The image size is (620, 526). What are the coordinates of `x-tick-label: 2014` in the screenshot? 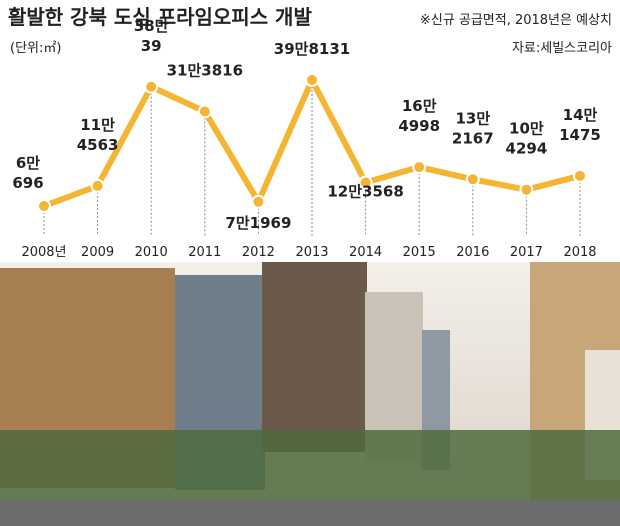 It's located at (365, 252).